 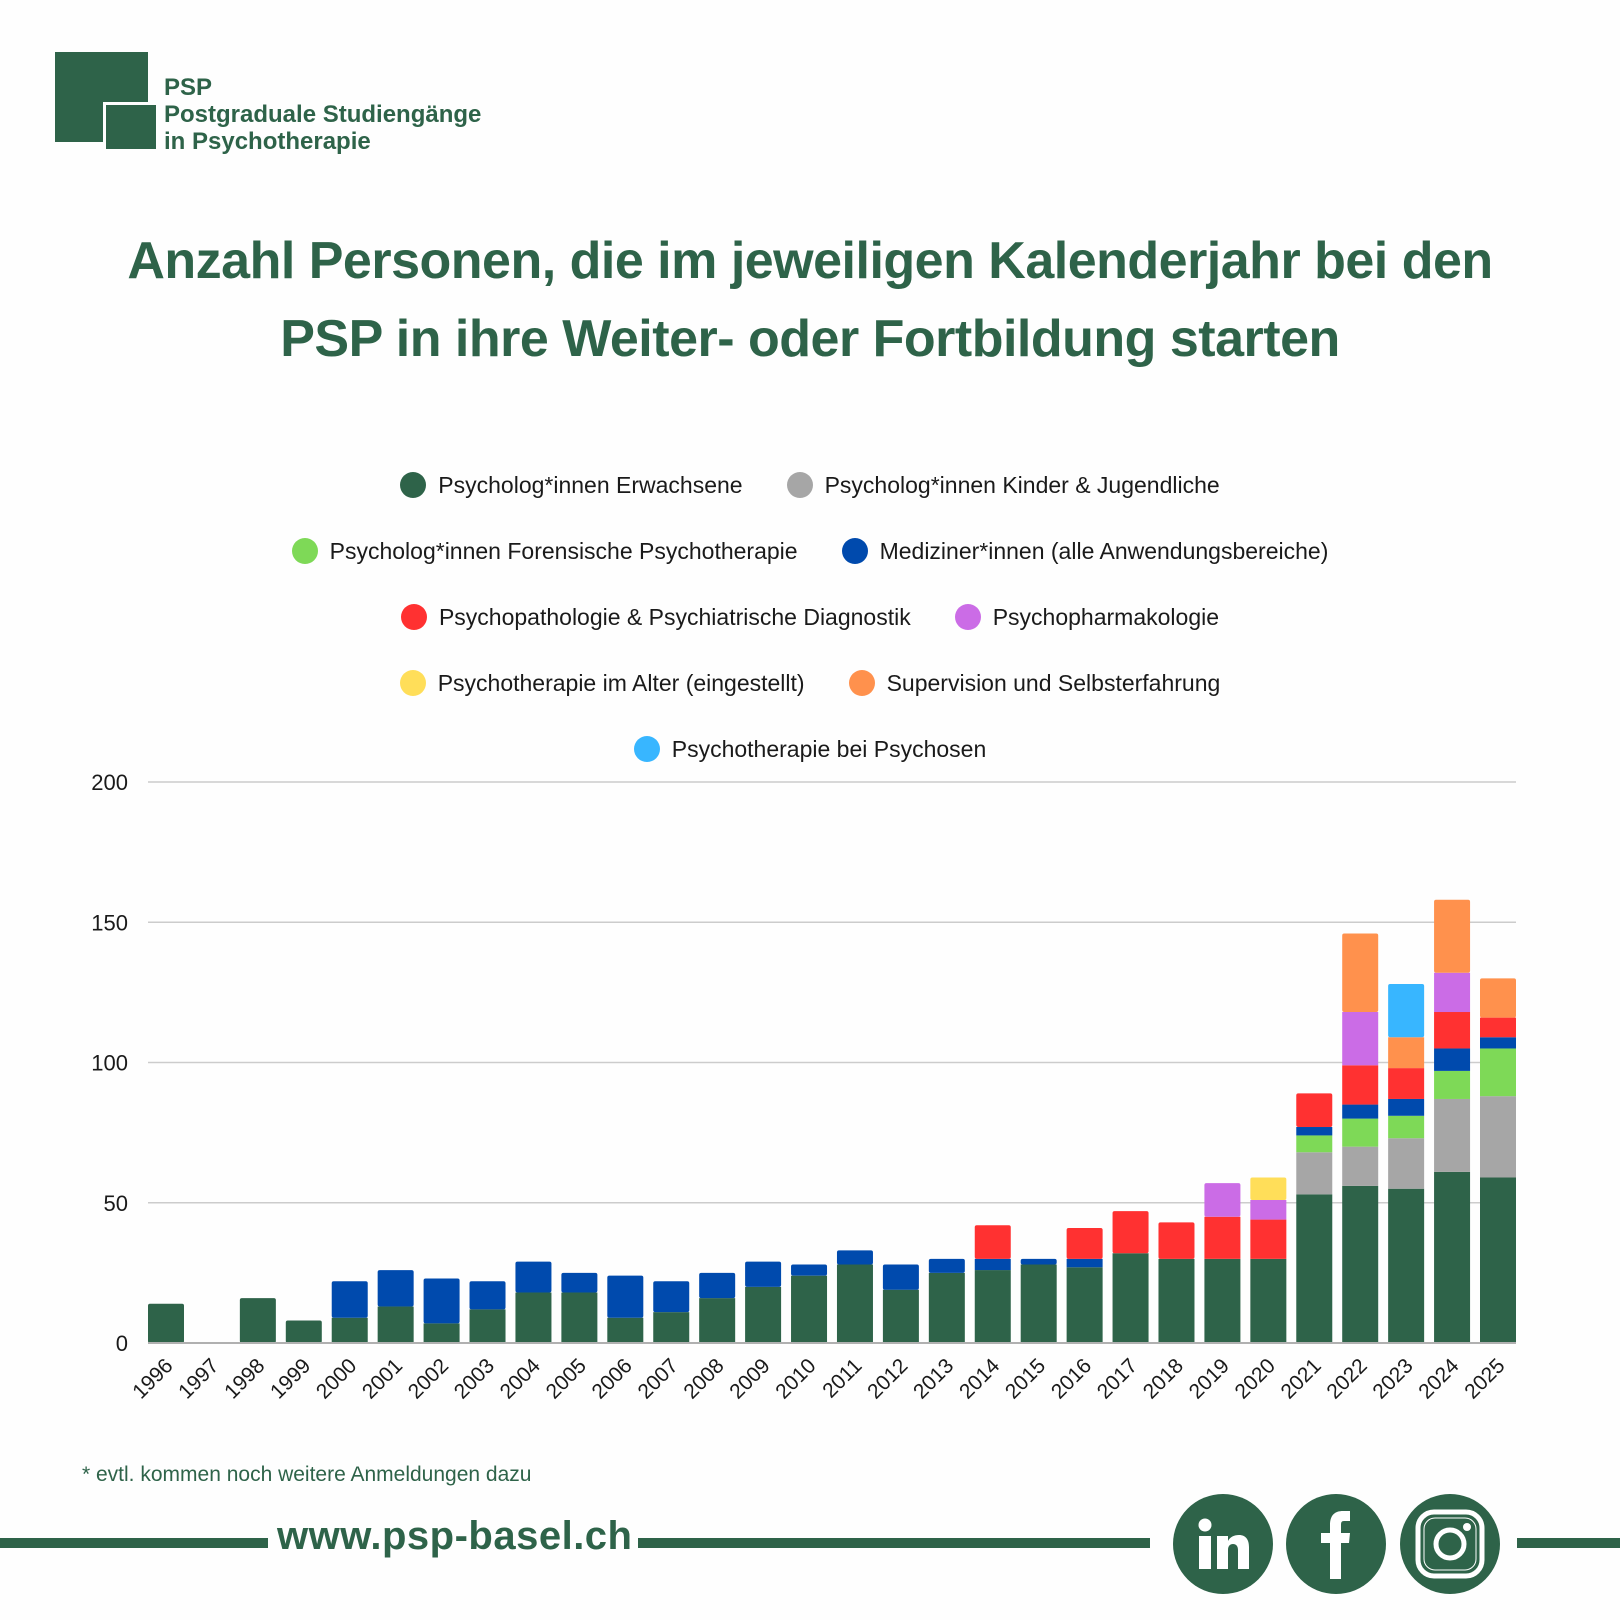 I want to click on y-tick-label: 0, so click(x=122, y=1343).